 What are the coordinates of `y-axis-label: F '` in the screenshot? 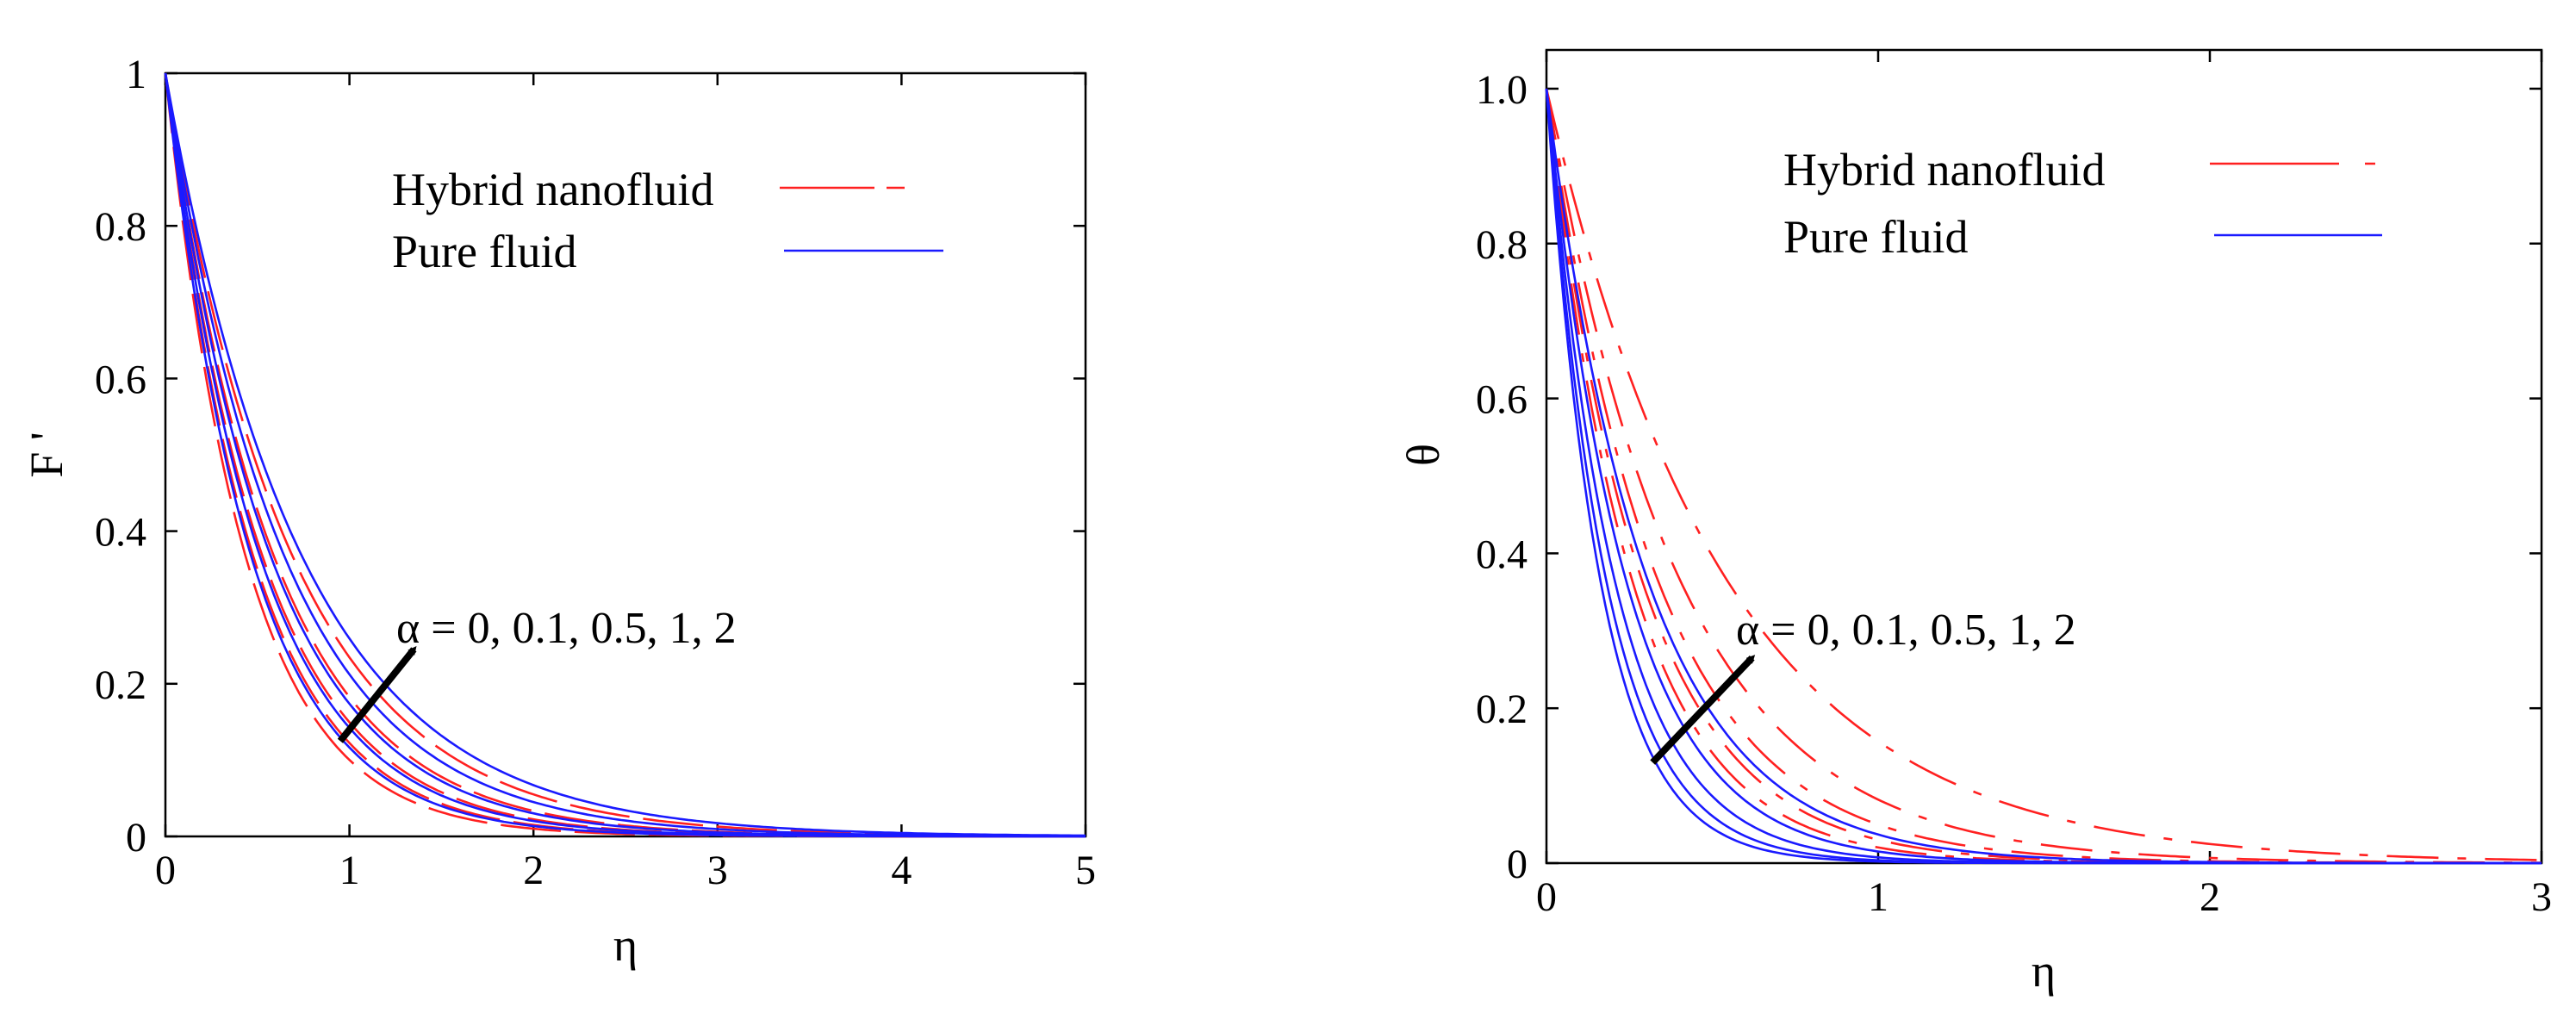 It's located at (47, 455).